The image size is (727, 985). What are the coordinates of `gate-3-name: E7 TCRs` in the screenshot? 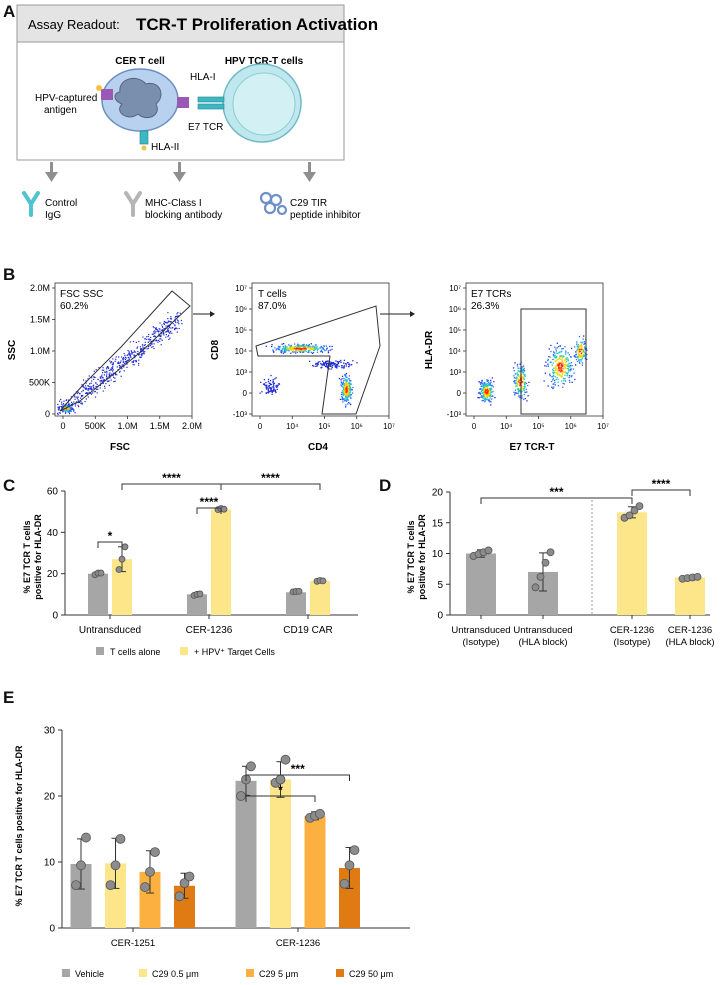 It's located at (491, 294).